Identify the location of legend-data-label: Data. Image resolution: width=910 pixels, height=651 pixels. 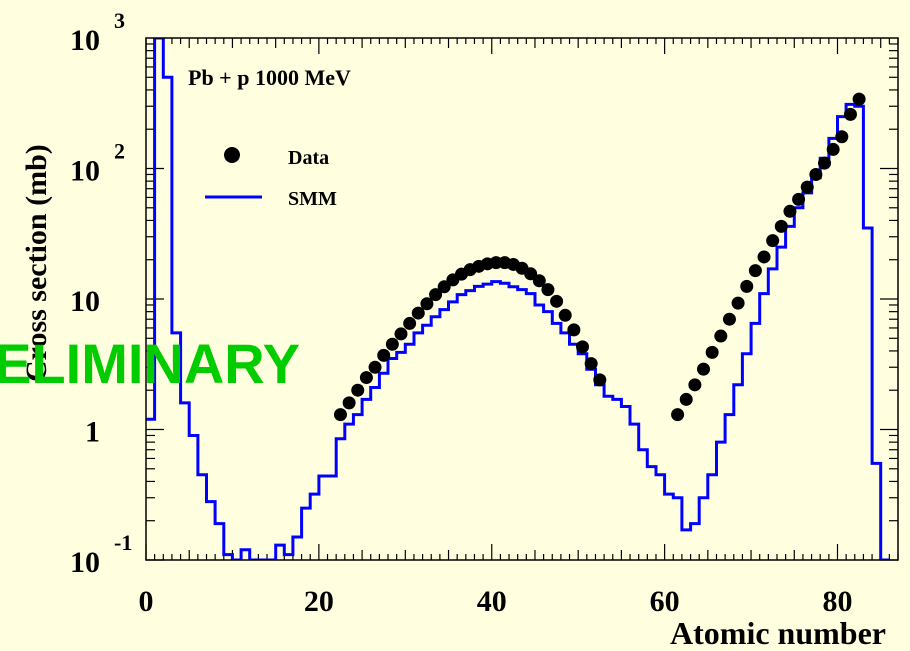
(308, 158).